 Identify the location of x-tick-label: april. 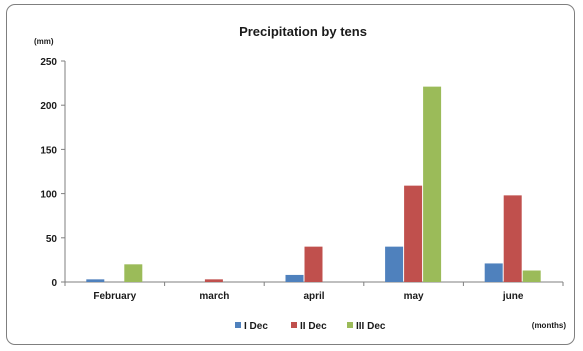
(313, 296).